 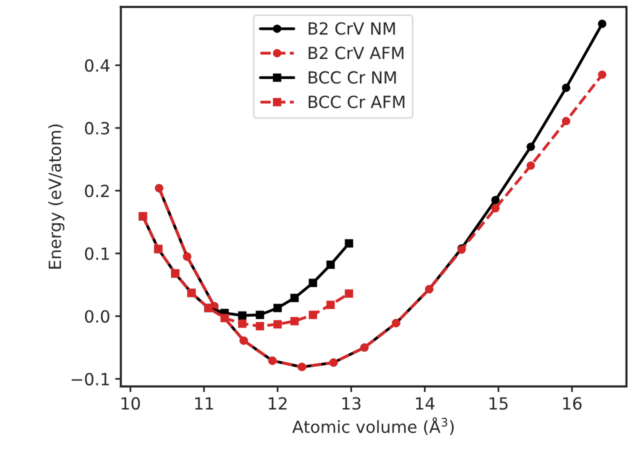 I want to click on y-tick-label: −0.1, so click(x=90, y=379).